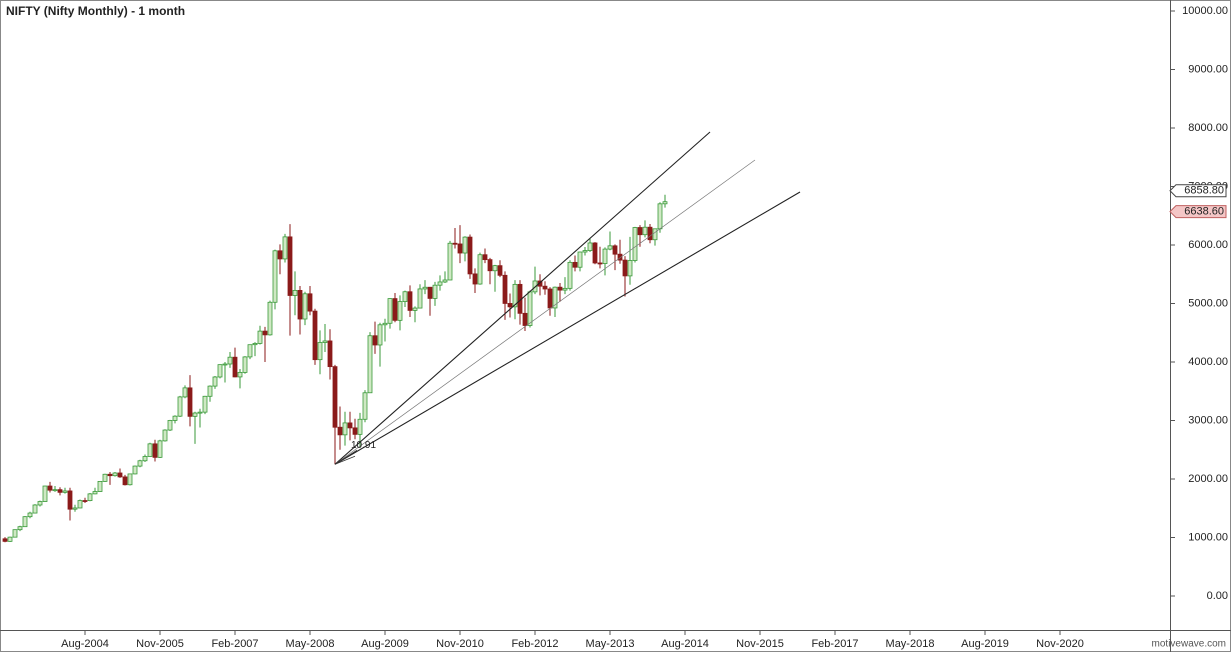  What do you see at coordinates (363, 445) in the screenshot?
I see `annotation: 10.91` at bounding box center [363, 445].